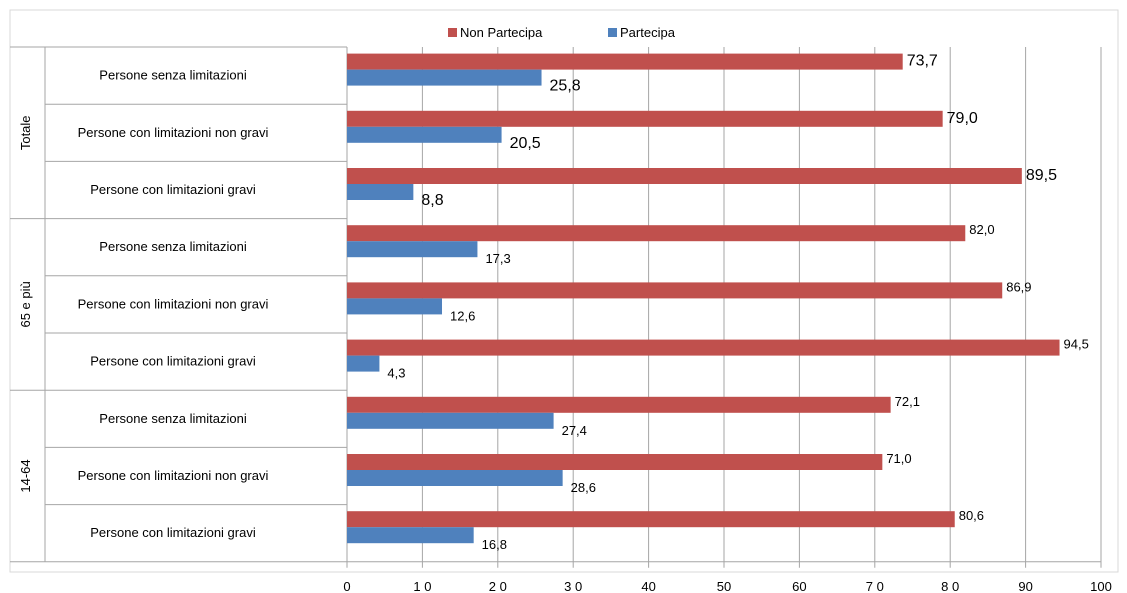 The width and height of the screenshot is (1127, 593). I want to click on x-axis: 0 1 0 2 0 3 0 40 50 60 7 0 8 0 90 100, so click(561, 577).